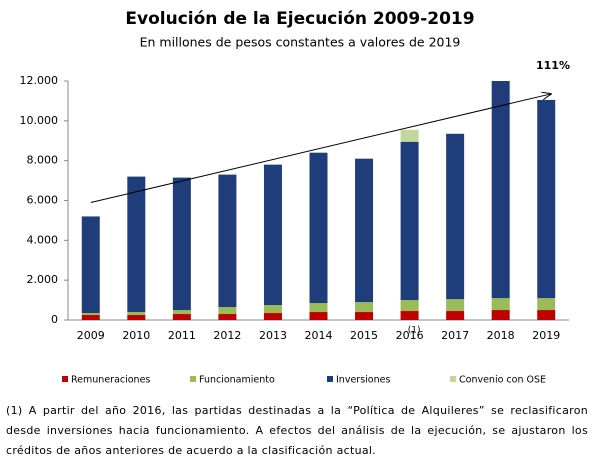  I want to click on x-tick-label: 2019, so click(546, 335).